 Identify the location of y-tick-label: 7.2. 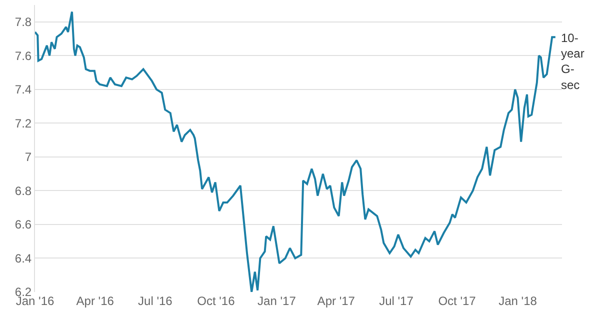
(23, 123).